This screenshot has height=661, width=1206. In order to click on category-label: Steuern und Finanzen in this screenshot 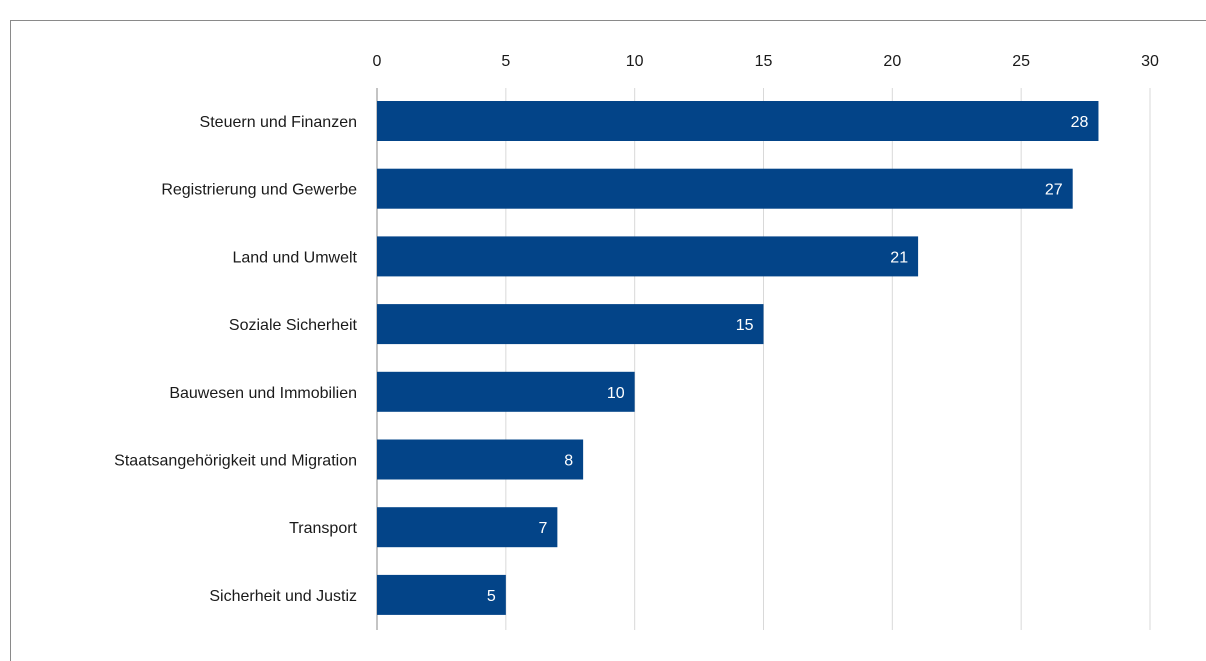, I will do `click(278, 122)`.